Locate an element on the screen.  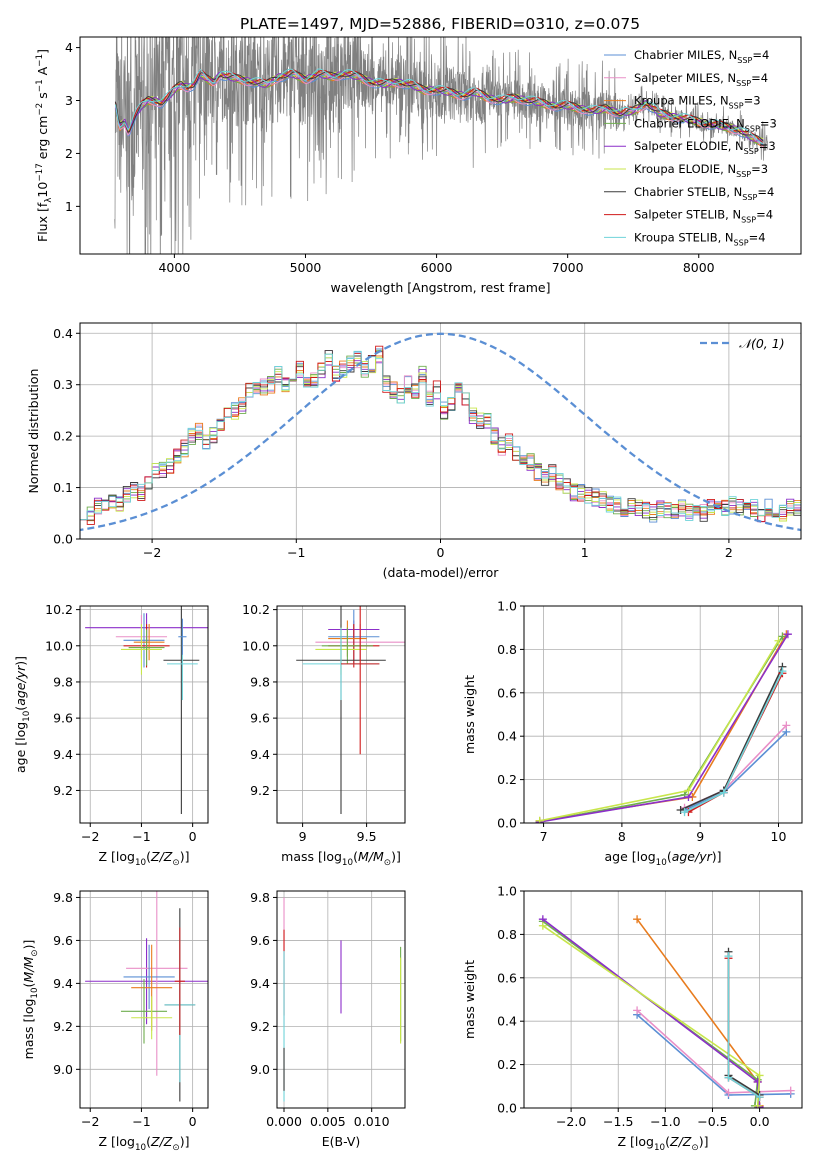
plot-area-z-weight is located at coordinates (666, 1011).